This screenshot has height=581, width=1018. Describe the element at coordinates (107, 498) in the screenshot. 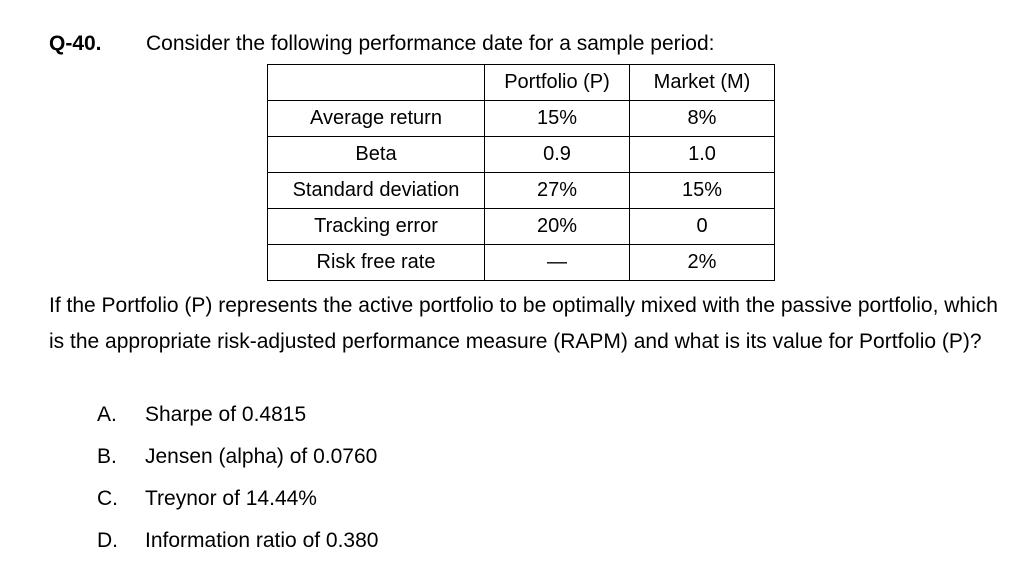

I see `option-letter: C.` at that location.